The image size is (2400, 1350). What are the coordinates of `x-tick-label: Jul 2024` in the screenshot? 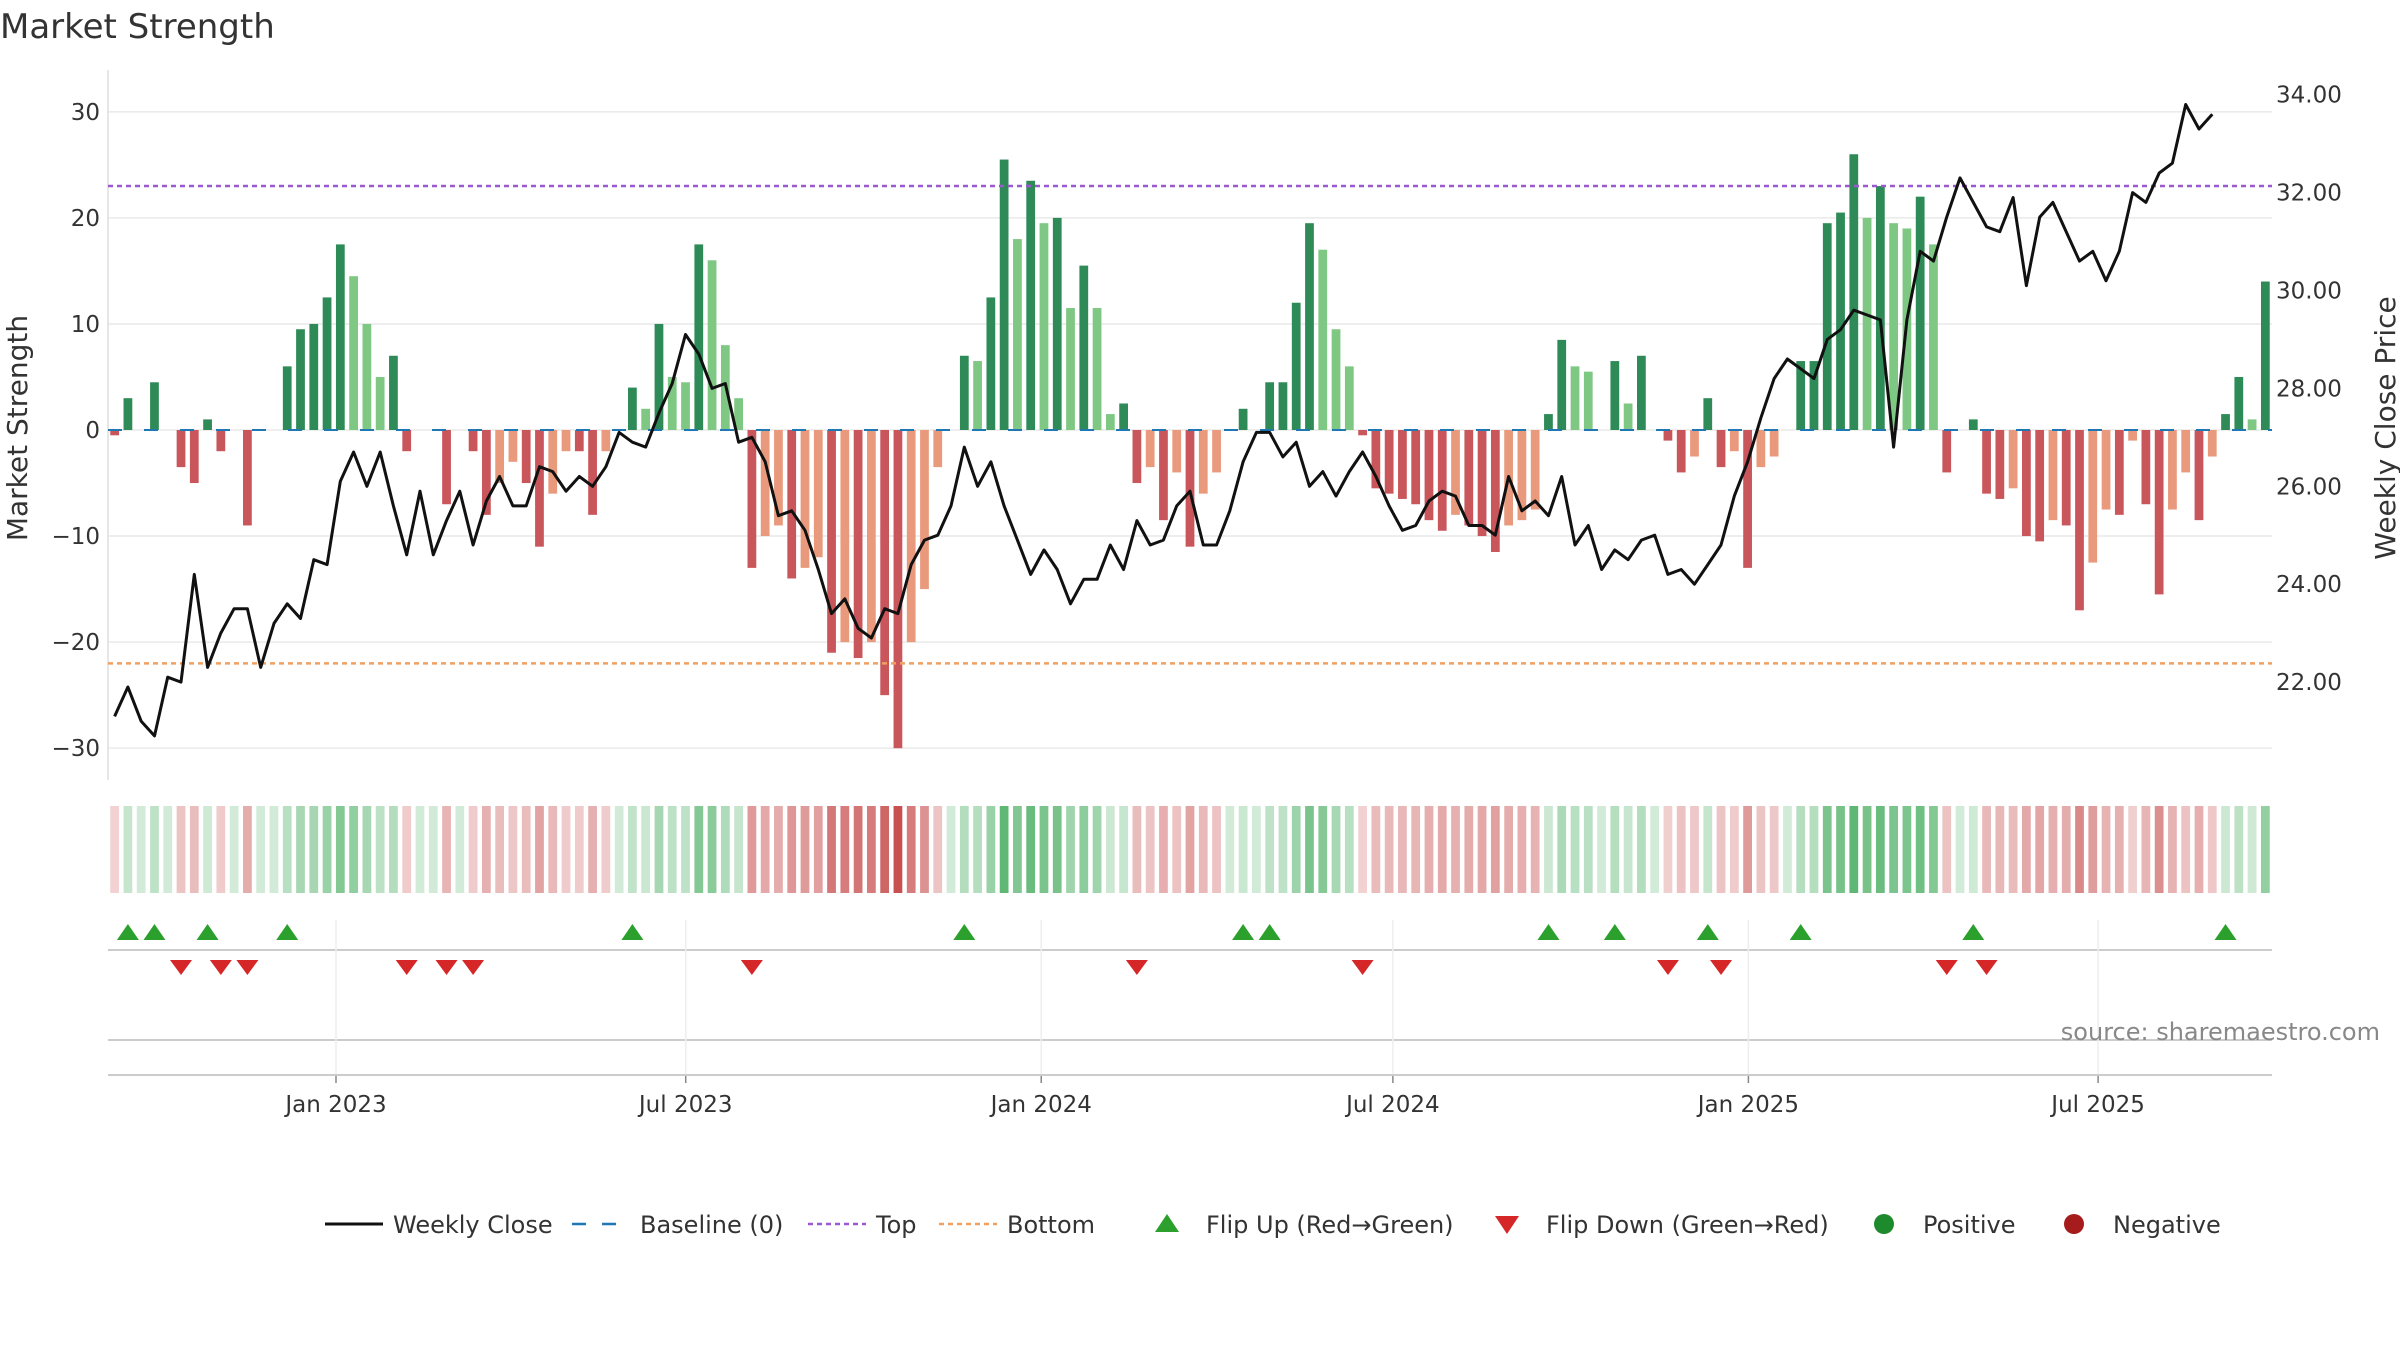 It's located at (1392, 1105).